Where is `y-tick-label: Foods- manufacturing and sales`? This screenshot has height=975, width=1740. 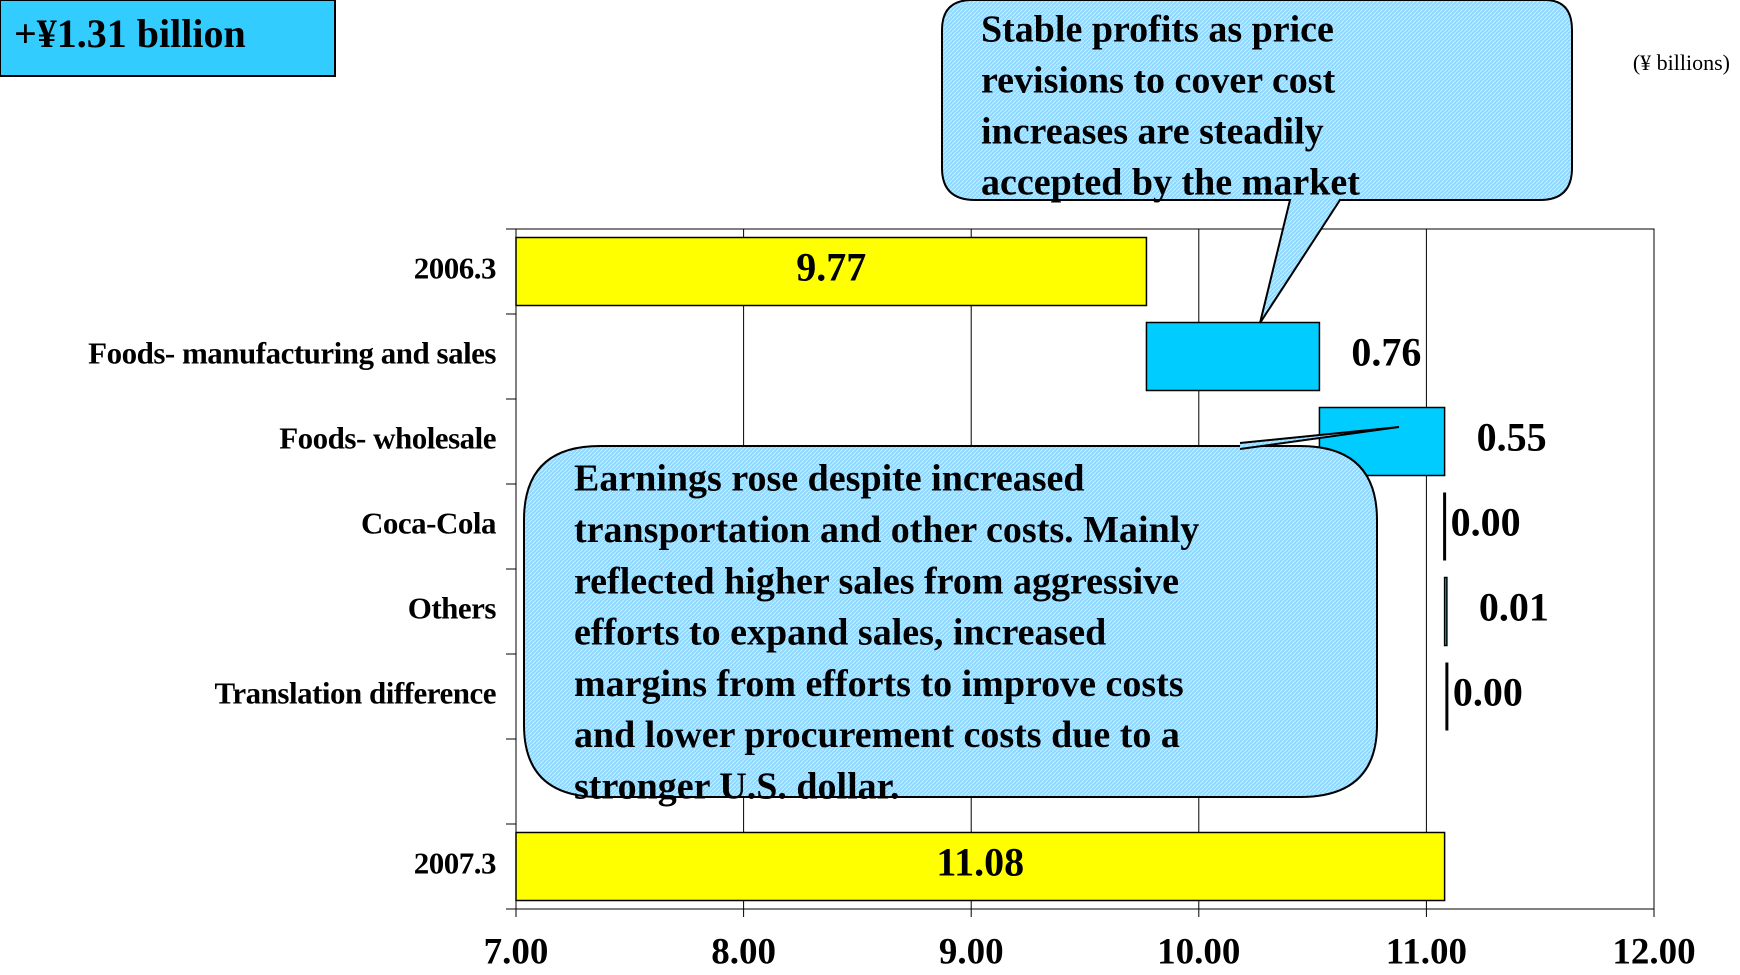 y-tick-label: Foods- manufacturing and sales is located at coordinates (292, 353).